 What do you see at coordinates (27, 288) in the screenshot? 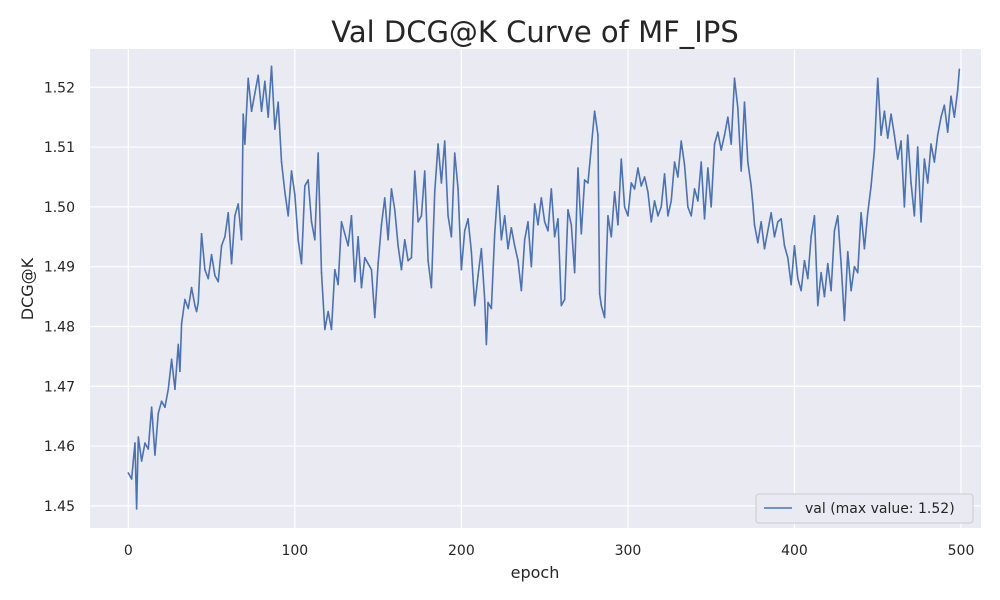
I see `y-axis-label: DCG@K` at bounding box center [27, 288].